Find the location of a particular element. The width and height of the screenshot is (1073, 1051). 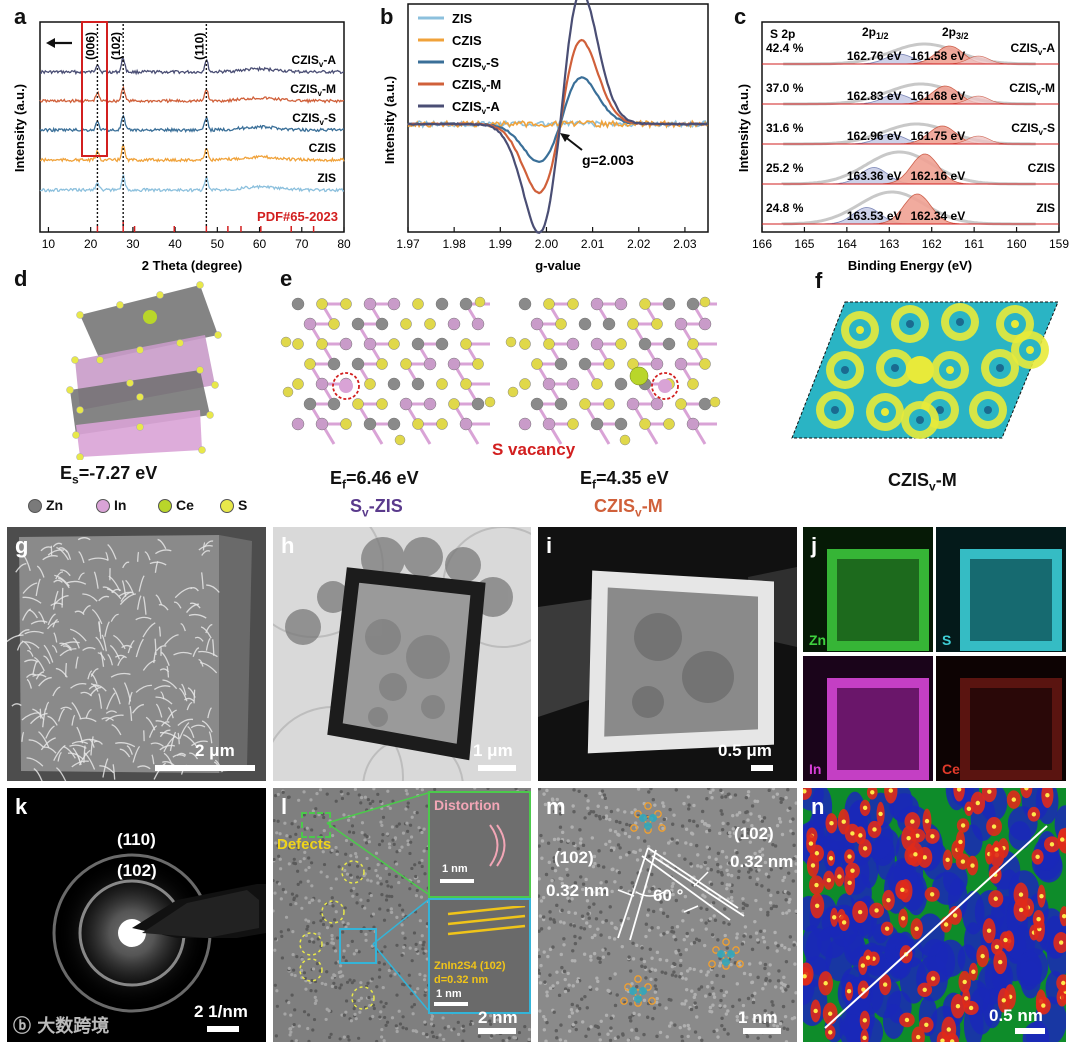

high-intensity-blob is located at coordinates (918, 1034).